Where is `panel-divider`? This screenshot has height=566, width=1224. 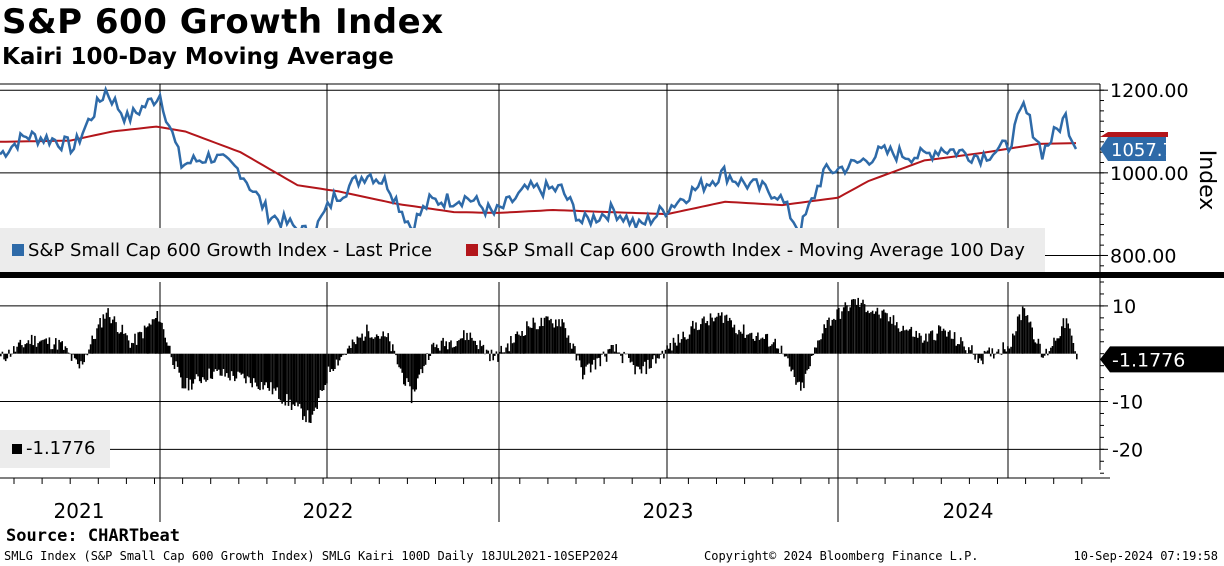
panel-divider is located at coordinates (612, 275).